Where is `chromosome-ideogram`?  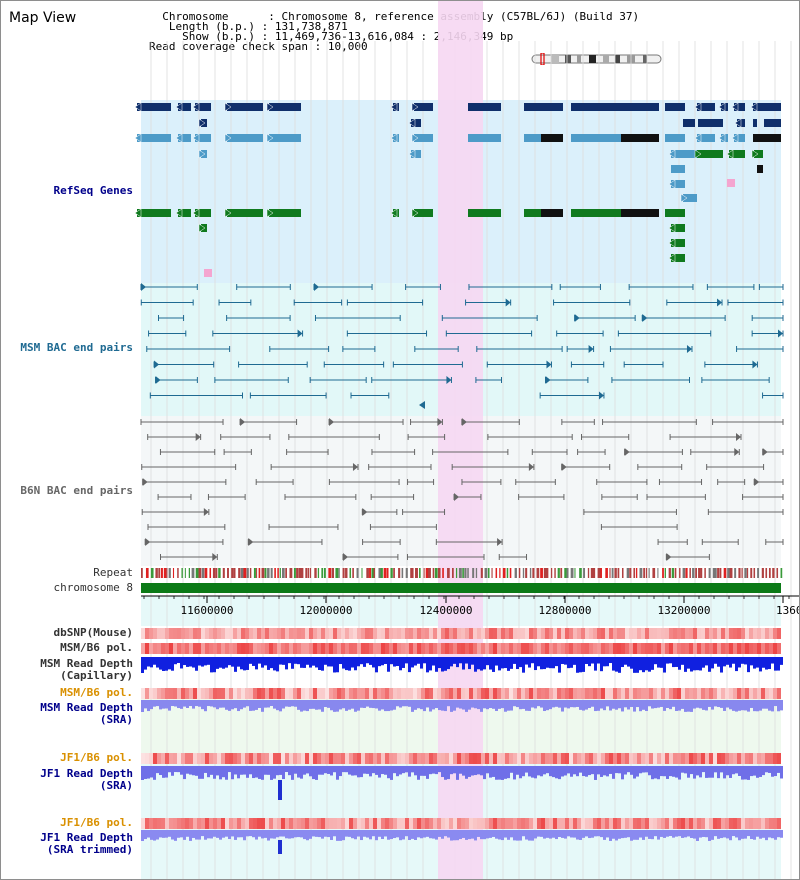
chromosome-ideogram is located at coordinates (597, 59).